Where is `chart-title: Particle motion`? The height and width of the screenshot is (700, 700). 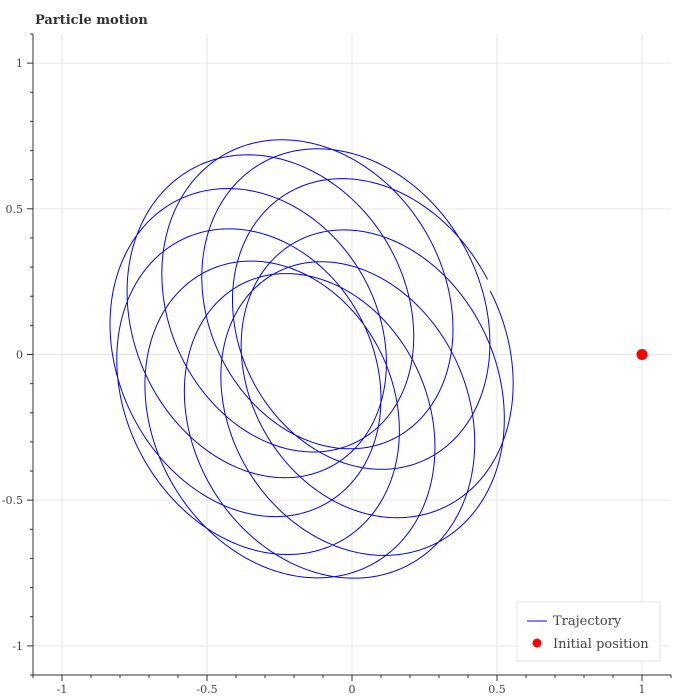
chart-title: Particle motion is located at coordinates (91, 20).